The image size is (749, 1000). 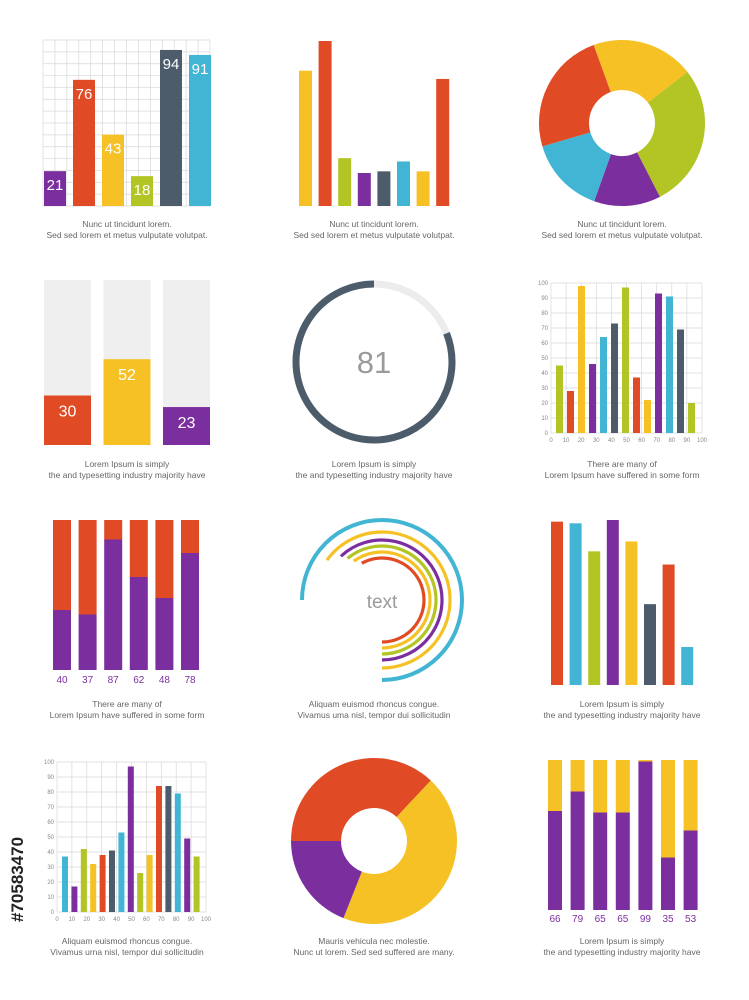 I want to click on x-tick-label: 30, so click(x=596, y=441).